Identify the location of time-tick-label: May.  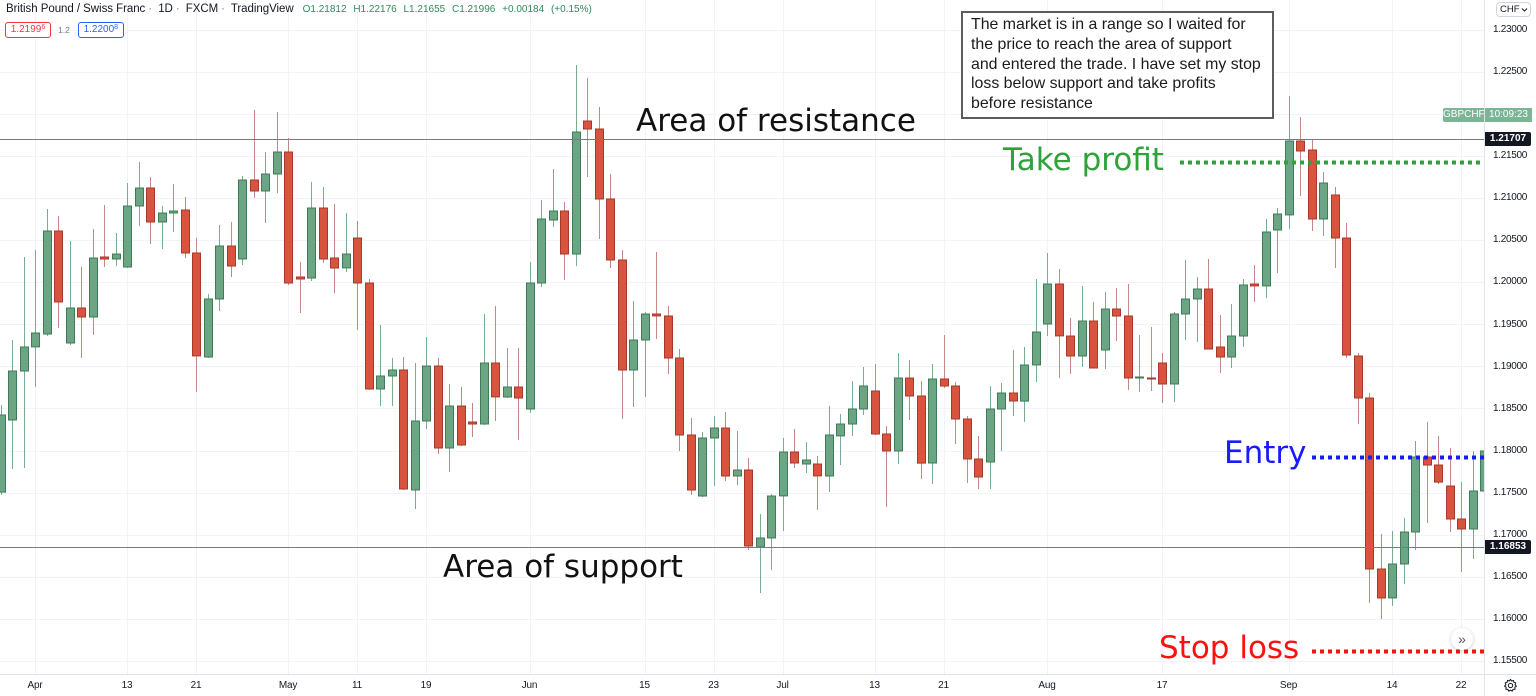
(288, 685).